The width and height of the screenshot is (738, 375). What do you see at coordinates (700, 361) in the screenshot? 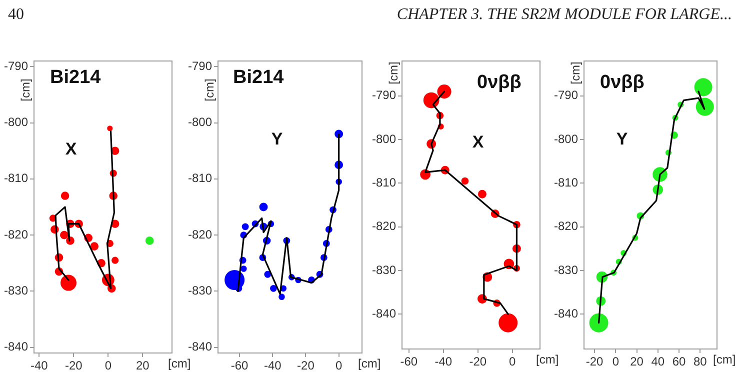
I see `x-tick-label: 80` at bounding box center [700, 361].